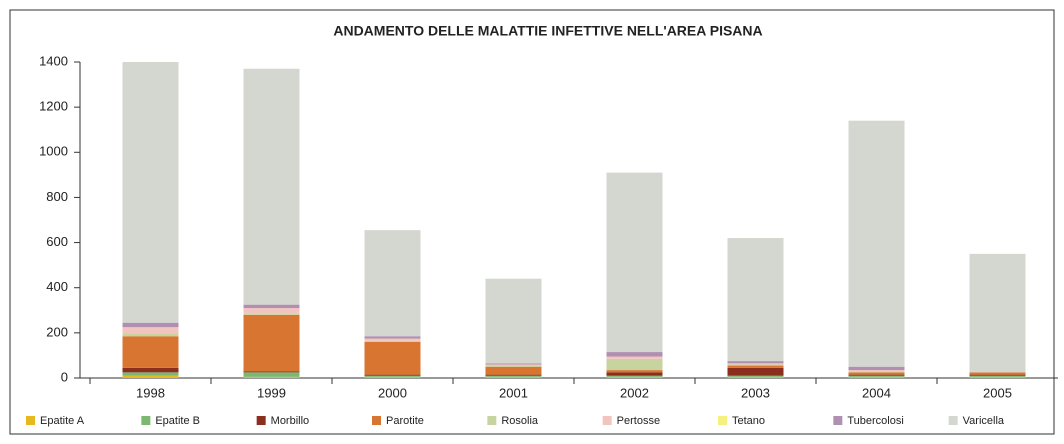 This screenshot has height=444, width=1064. Describe the element at coordinates (638, 421) in the screenshot. I see `legend-label: Pertosse` at that location.